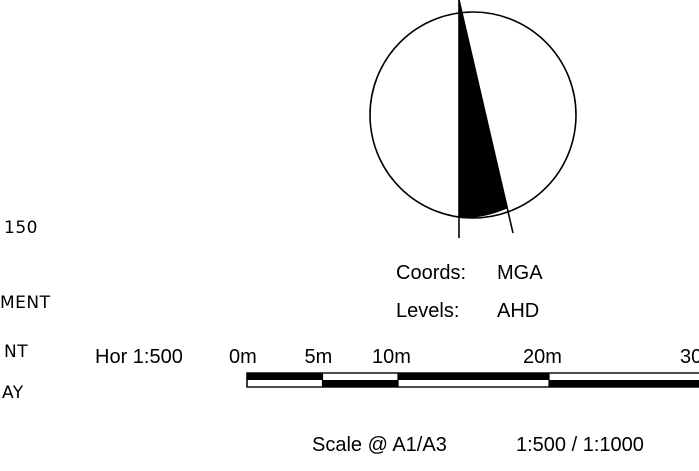 This screenshot has height=471, width=699. Describe the element at coordinates (431, 273) in the screenshot. I see `coords-label: Coords:` at that location.